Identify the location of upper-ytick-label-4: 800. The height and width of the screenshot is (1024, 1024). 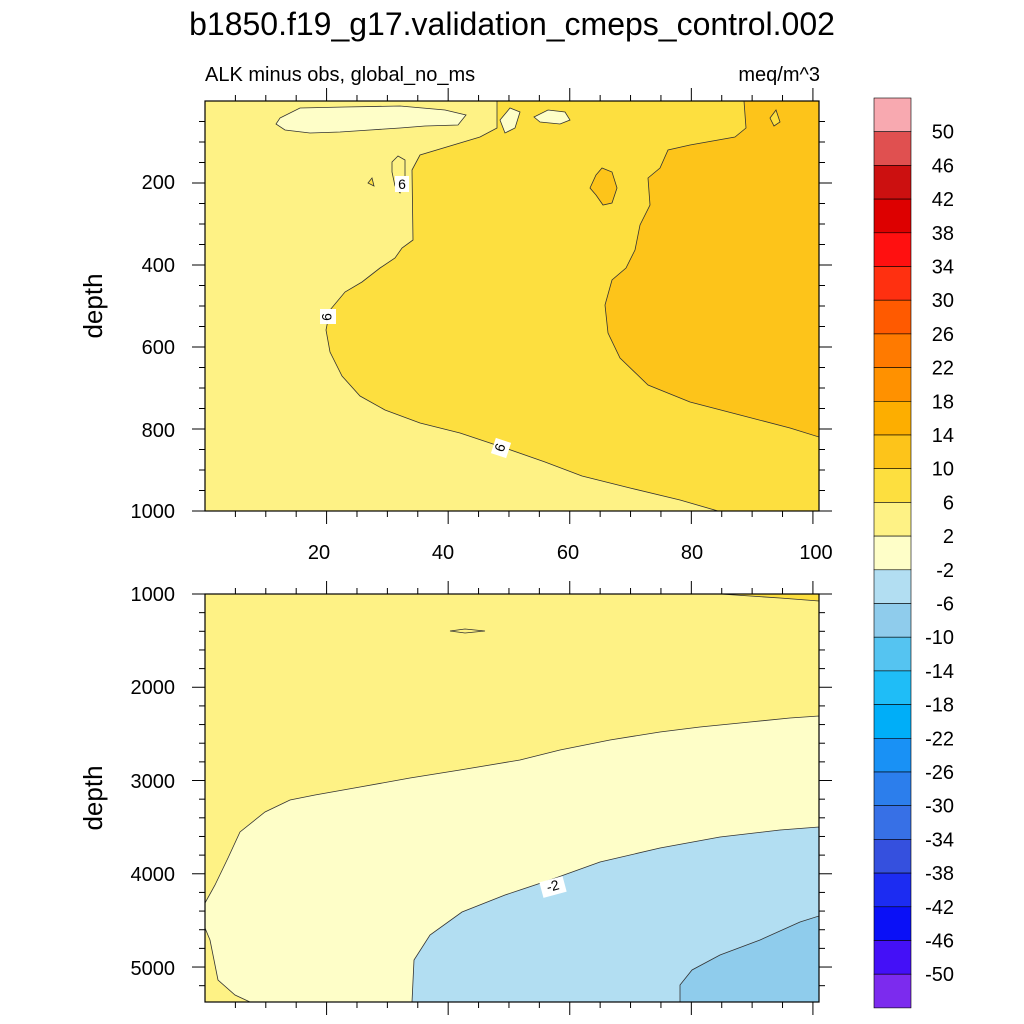
(158, 431).